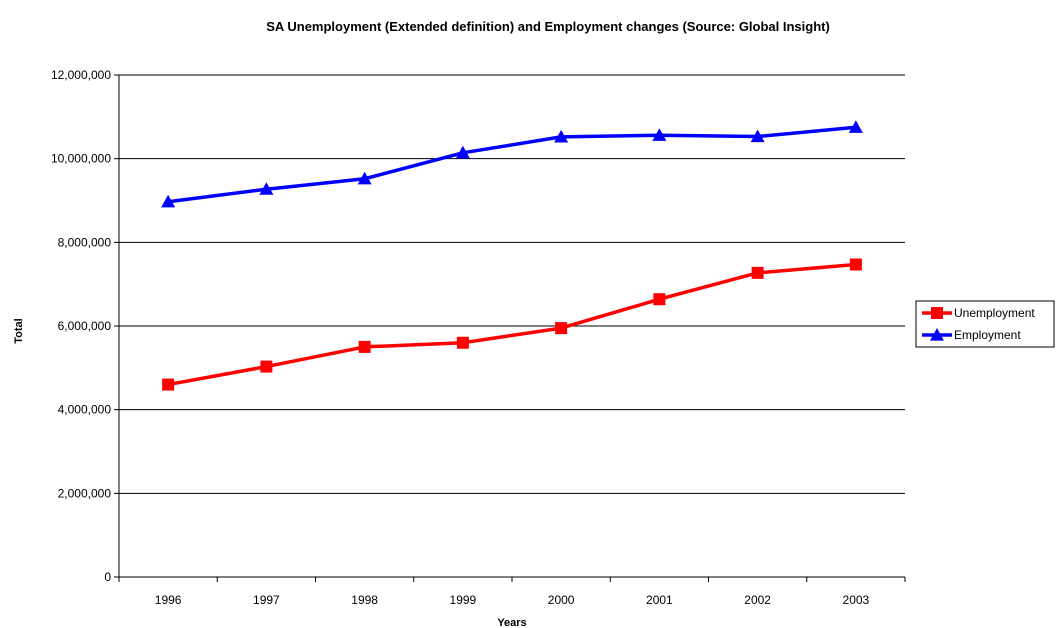  What do you see at coordinates (85, 410) in the screenshot?
I see `y-tick-label: 4,000,000` at bounding box center [85, 410].